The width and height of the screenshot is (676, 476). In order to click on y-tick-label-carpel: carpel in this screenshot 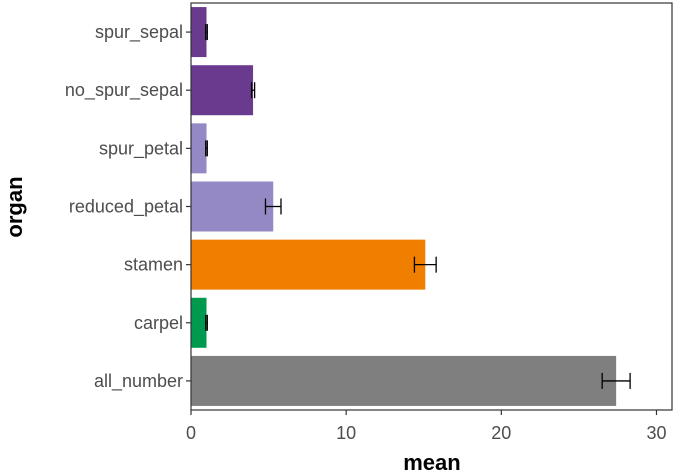, I will do `click(158, 323)`.